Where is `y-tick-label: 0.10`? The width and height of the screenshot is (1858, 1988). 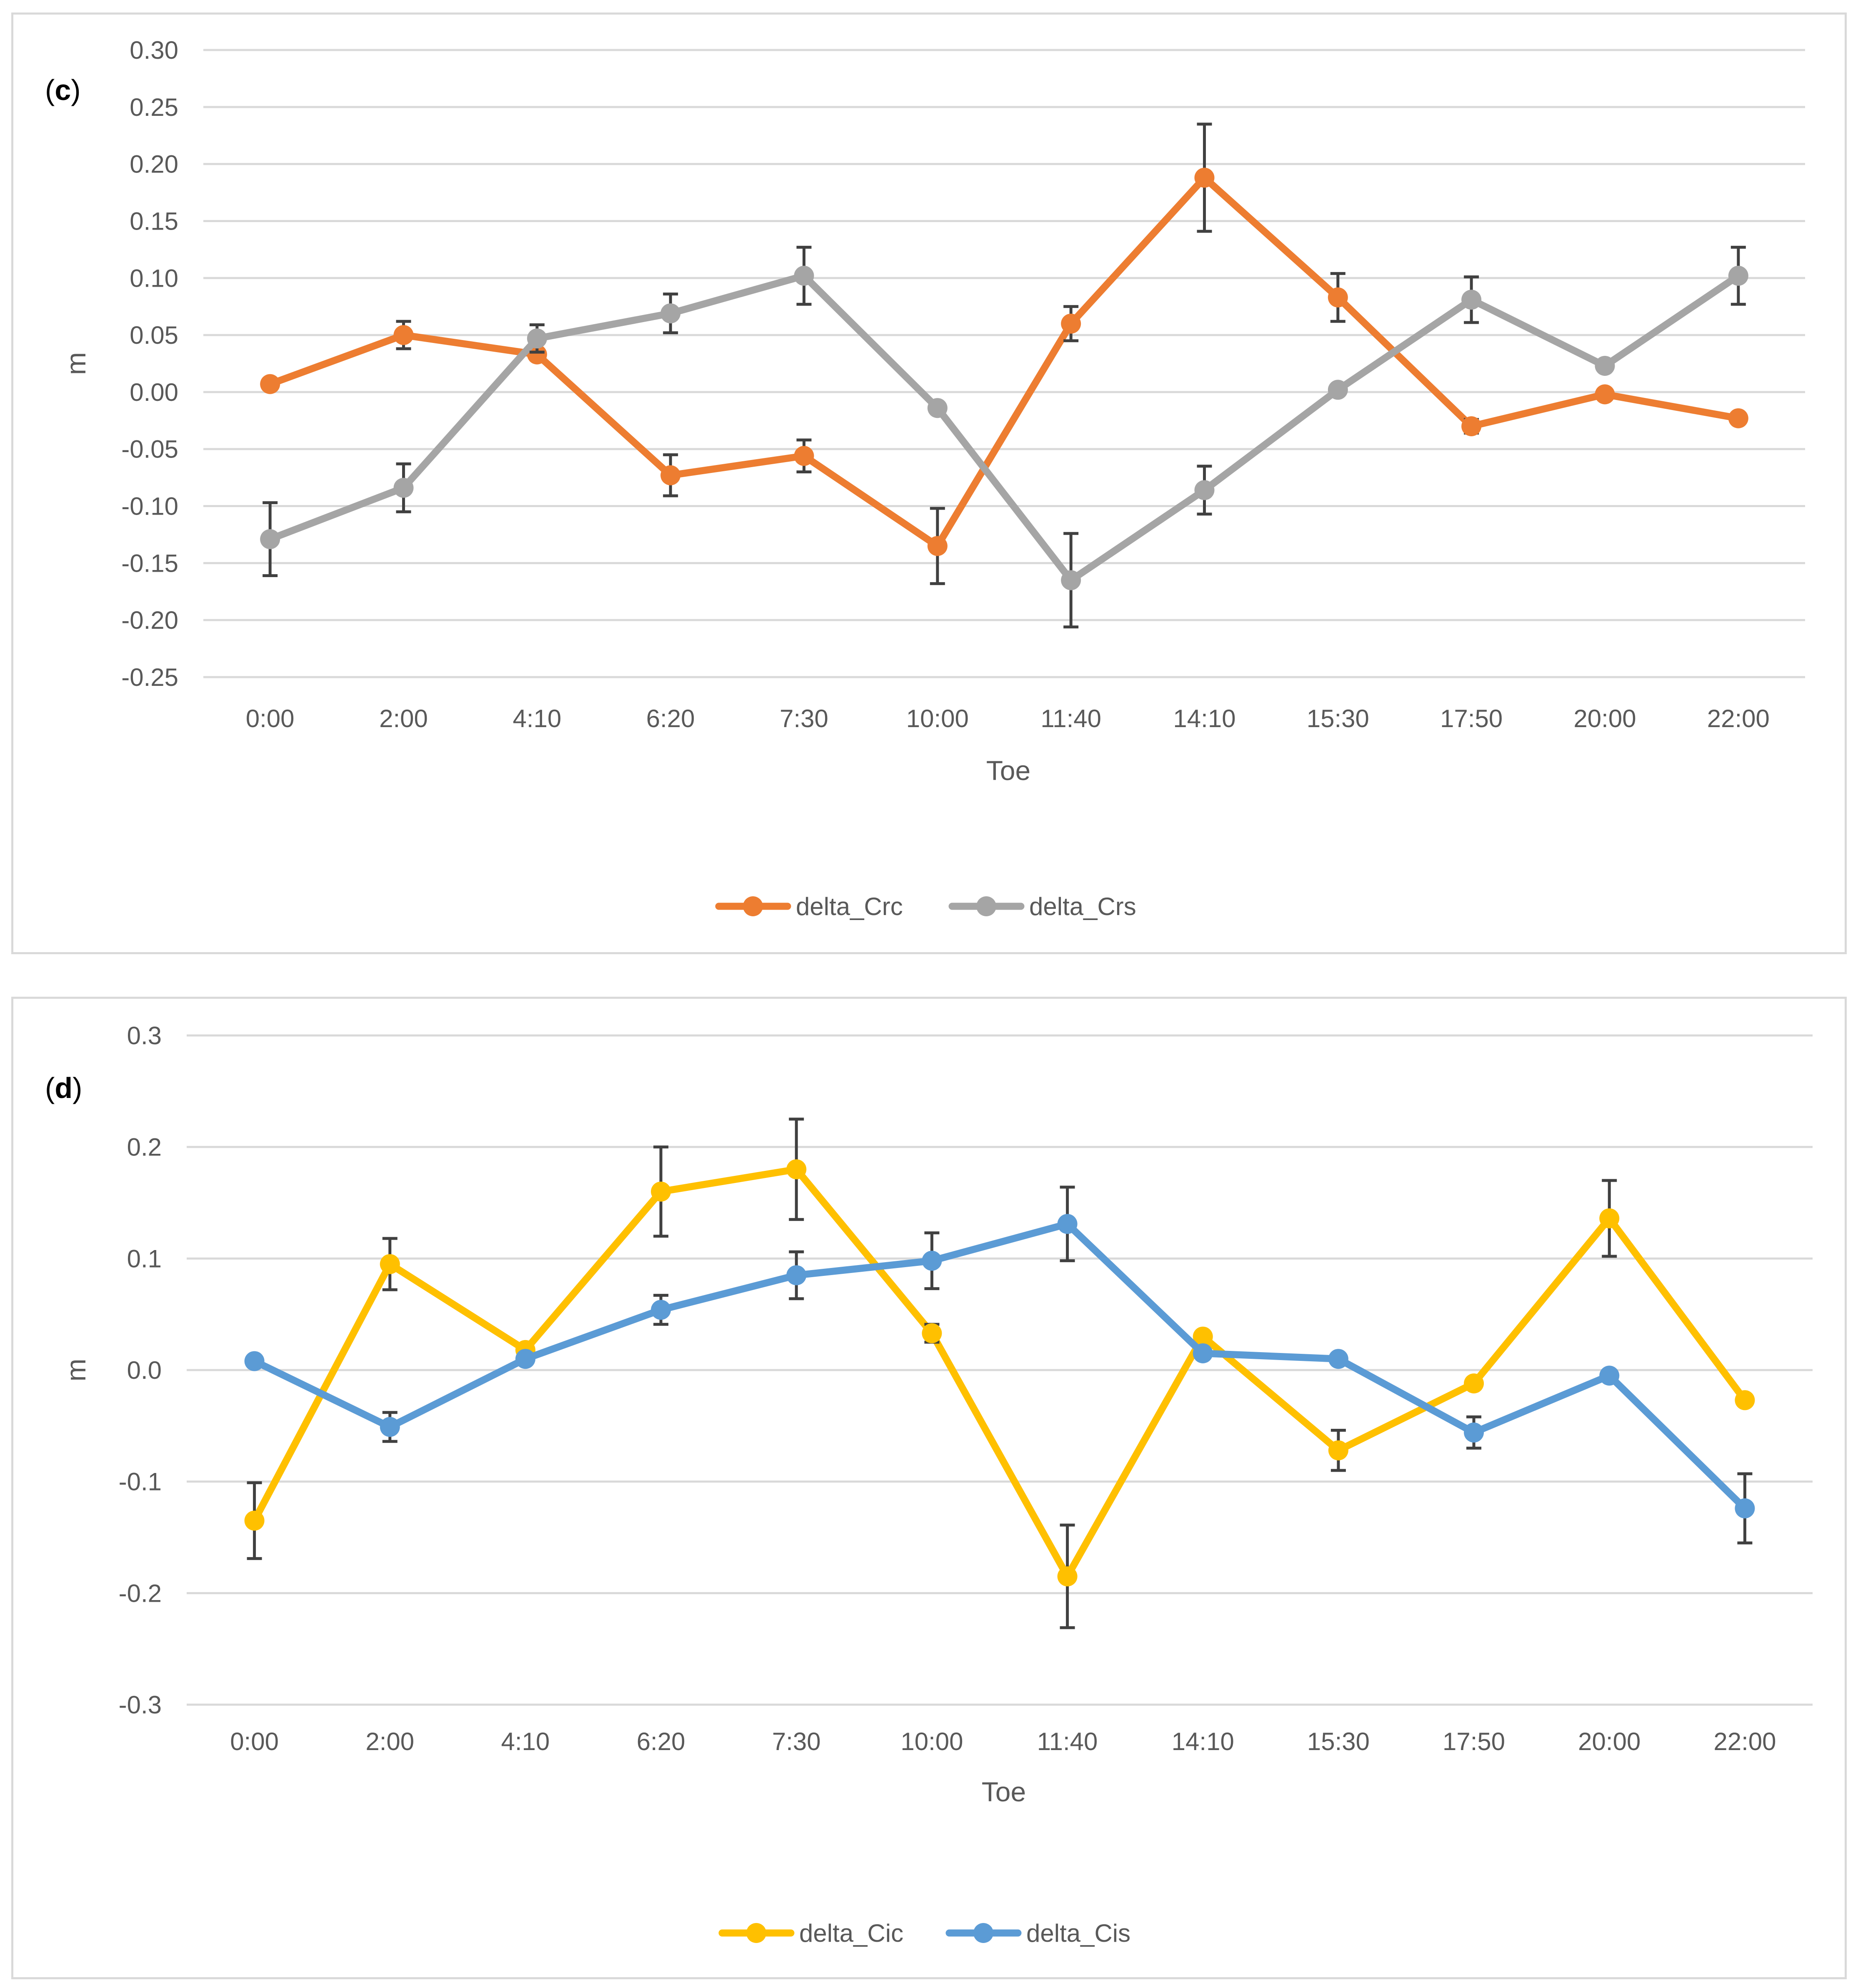 y-tick-label: 0.10 is located at coordinates (154, 278).